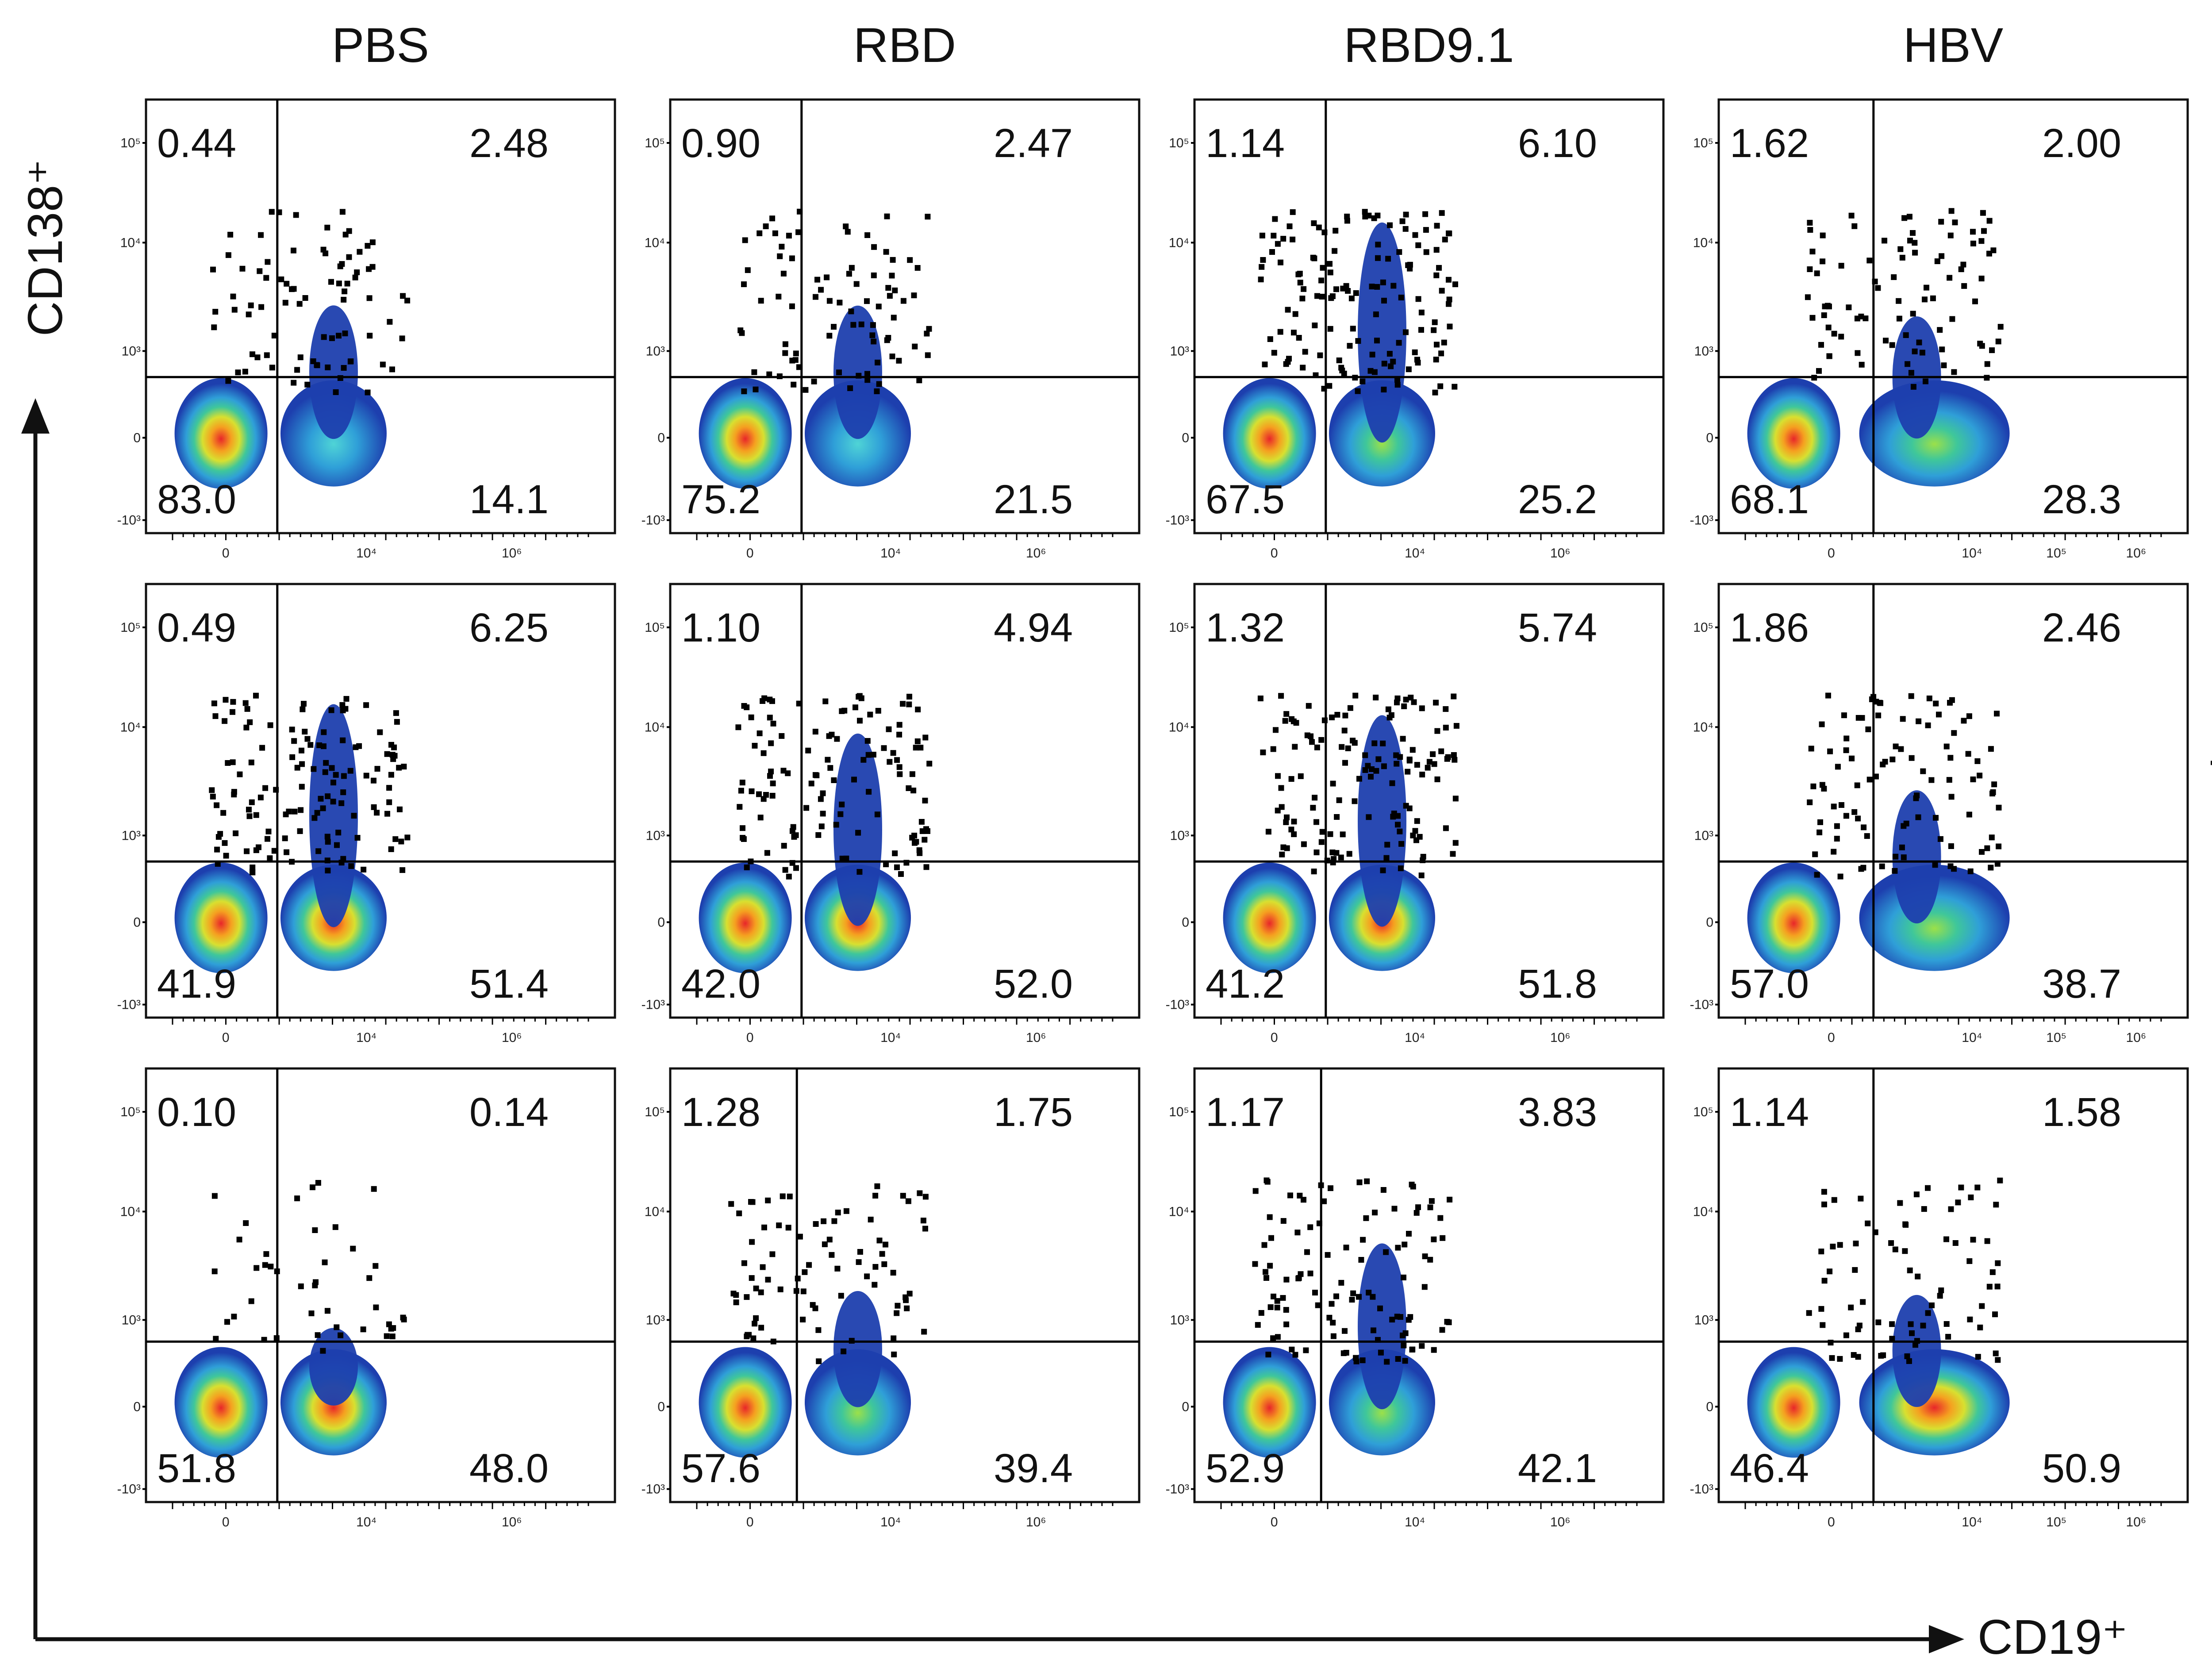 The width and height of the screenshot is (2212, 1660). What do you see at coordinates (2081, 1468) in the screenshot?
I see `quadrant-value-lr: 50.9` at bounding box center [2081, 1468].